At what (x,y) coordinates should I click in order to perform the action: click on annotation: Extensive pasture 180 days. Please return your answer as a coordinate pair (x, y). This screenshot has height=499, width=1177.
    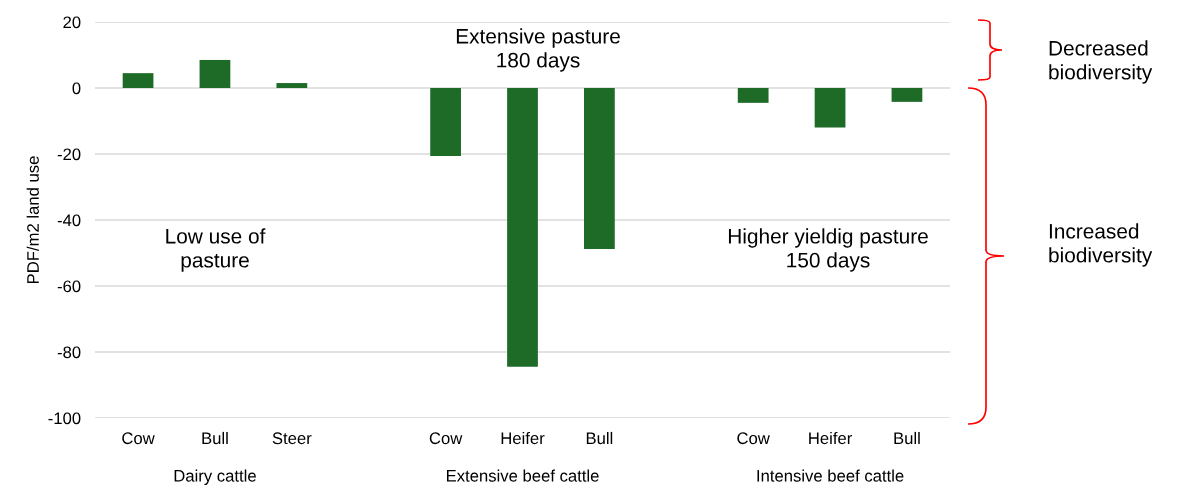
    Looking at the image, I should click on (538, 50).